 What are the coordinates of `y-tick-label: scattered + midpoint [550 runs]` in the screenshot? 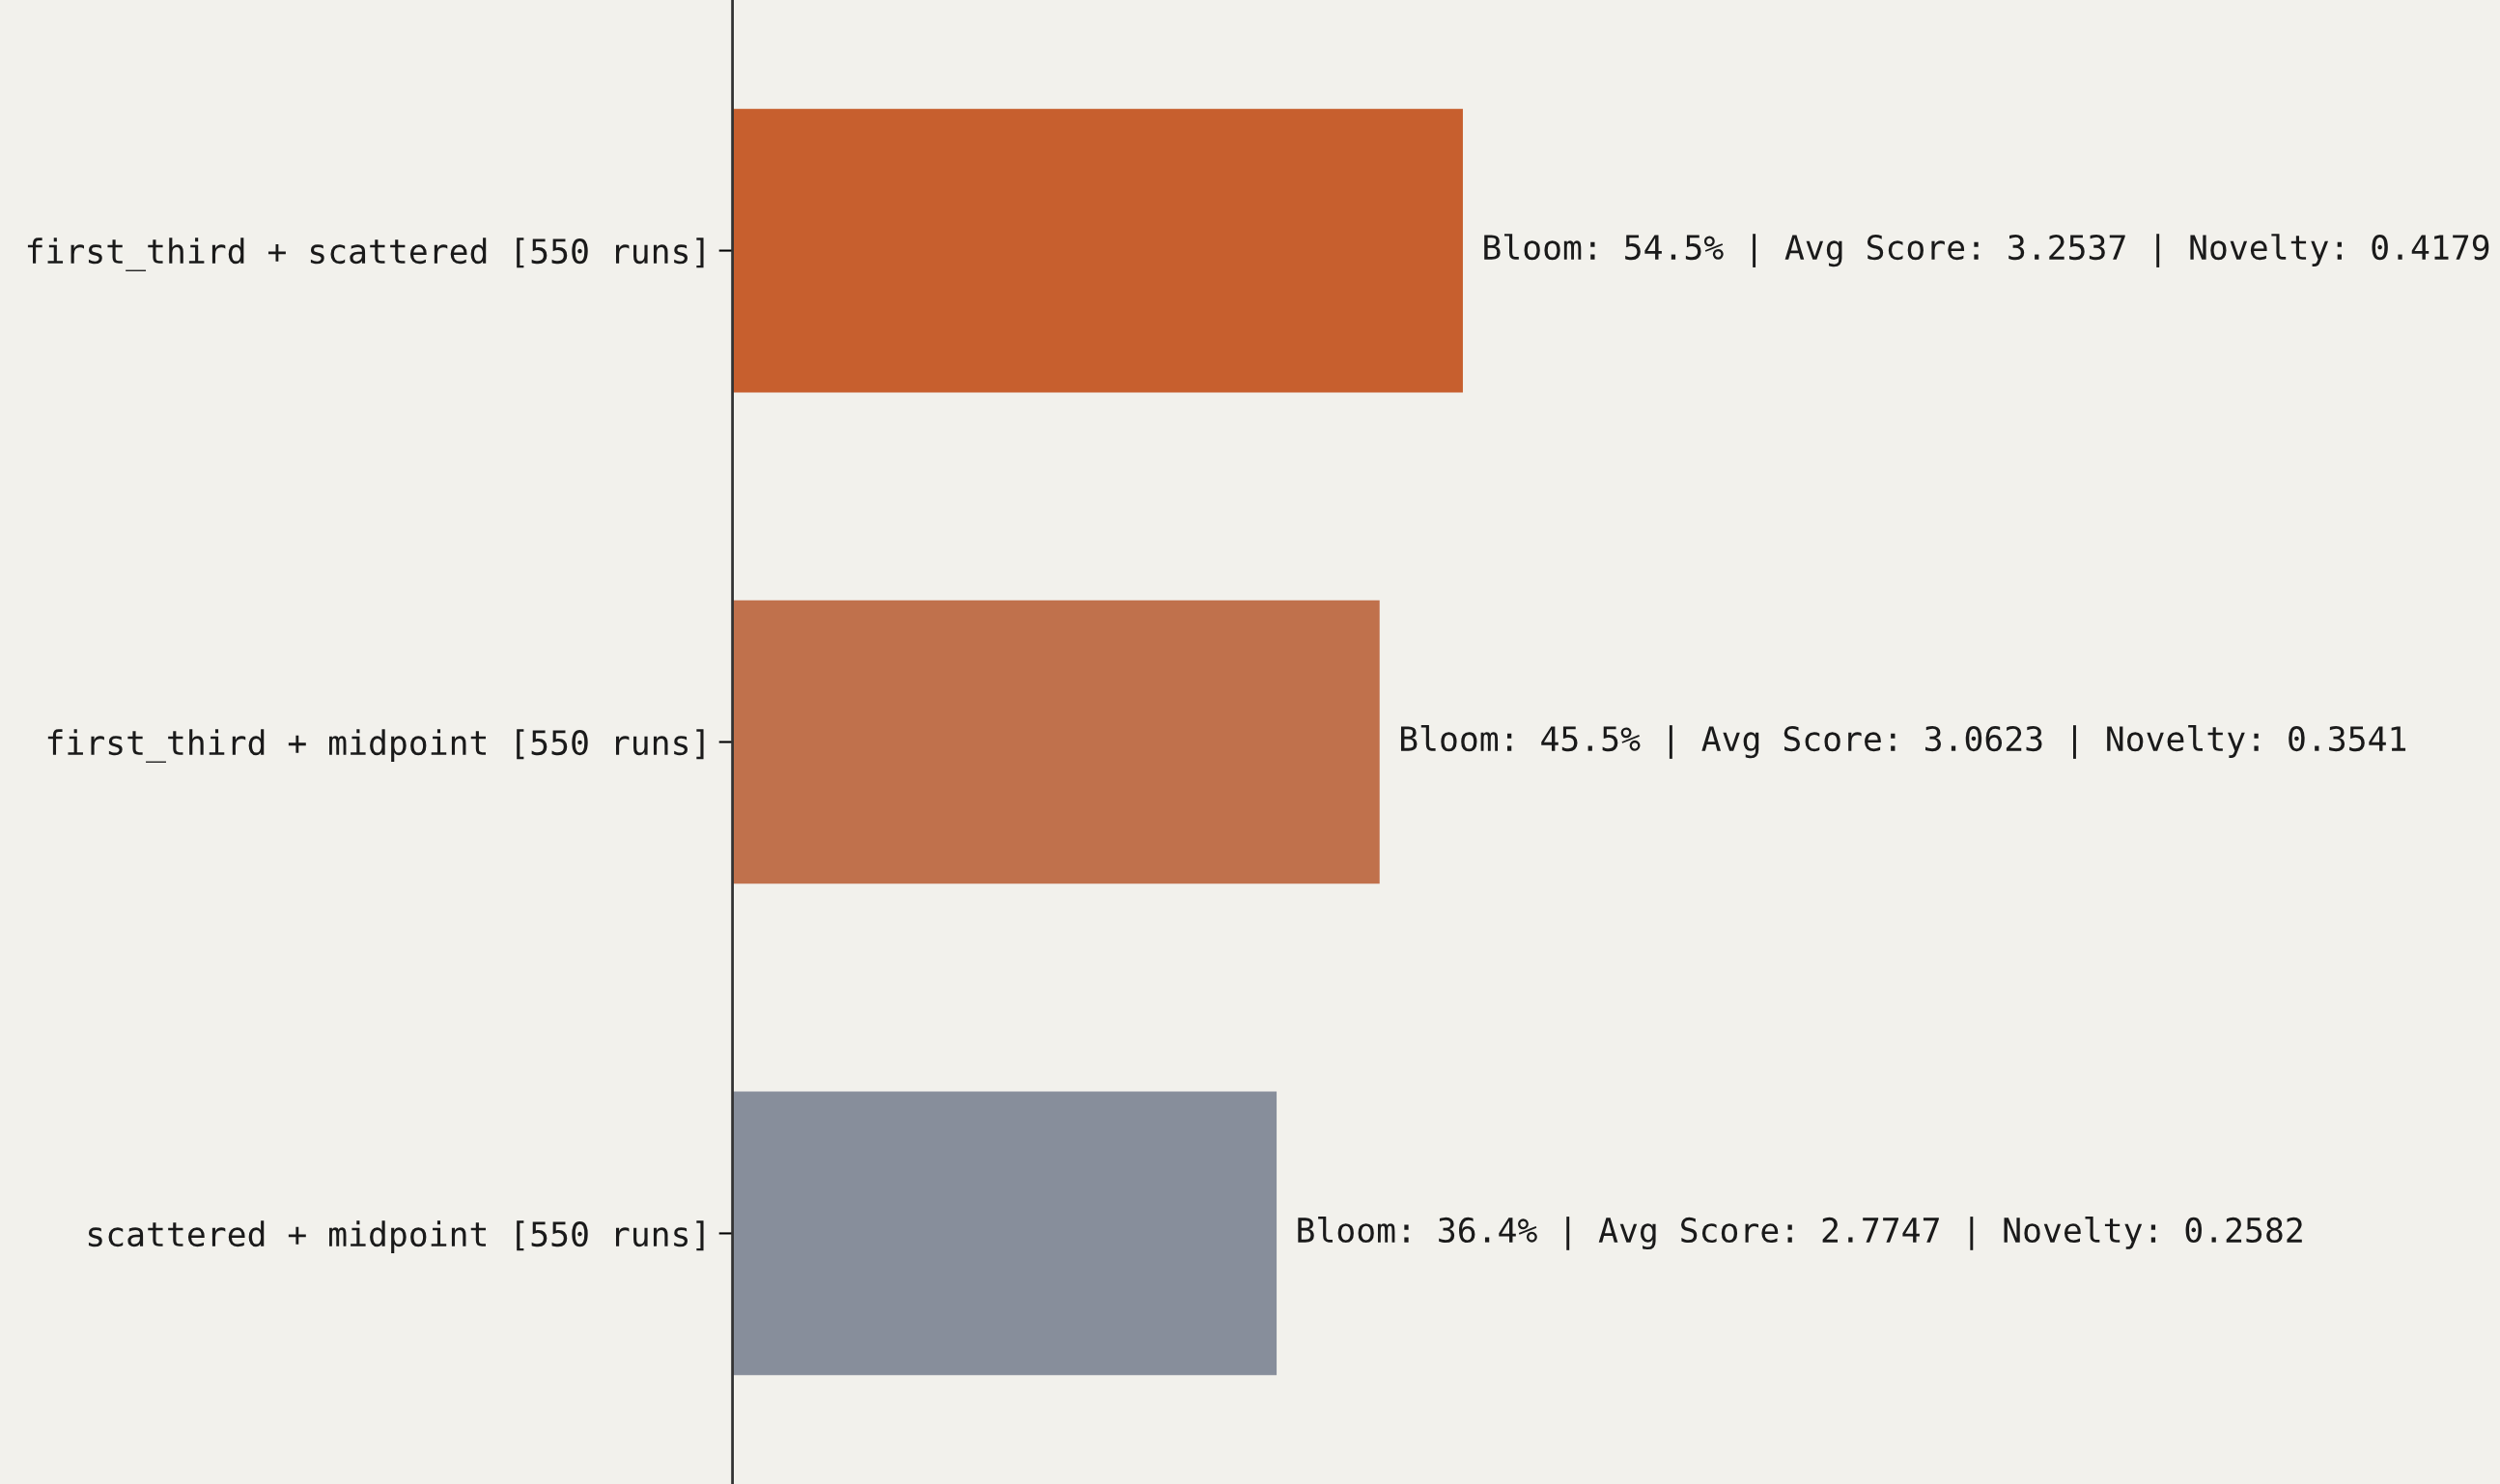 It's located at (396, 1237).